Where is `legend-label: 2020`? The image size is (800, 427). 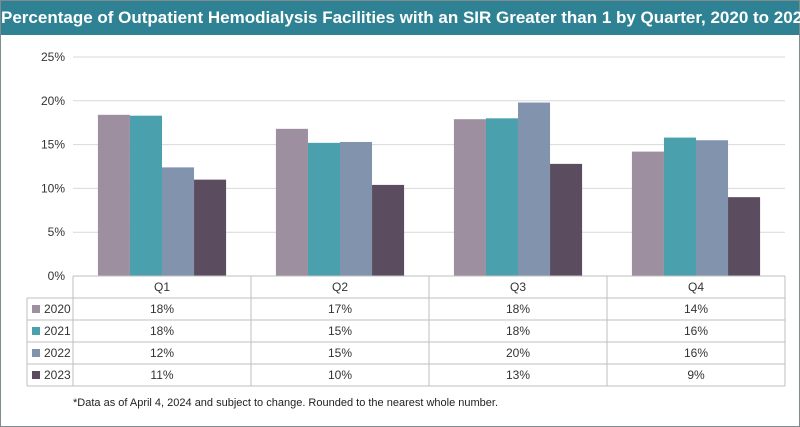
legend-label: 2020 is located at coordinates (57, 309).